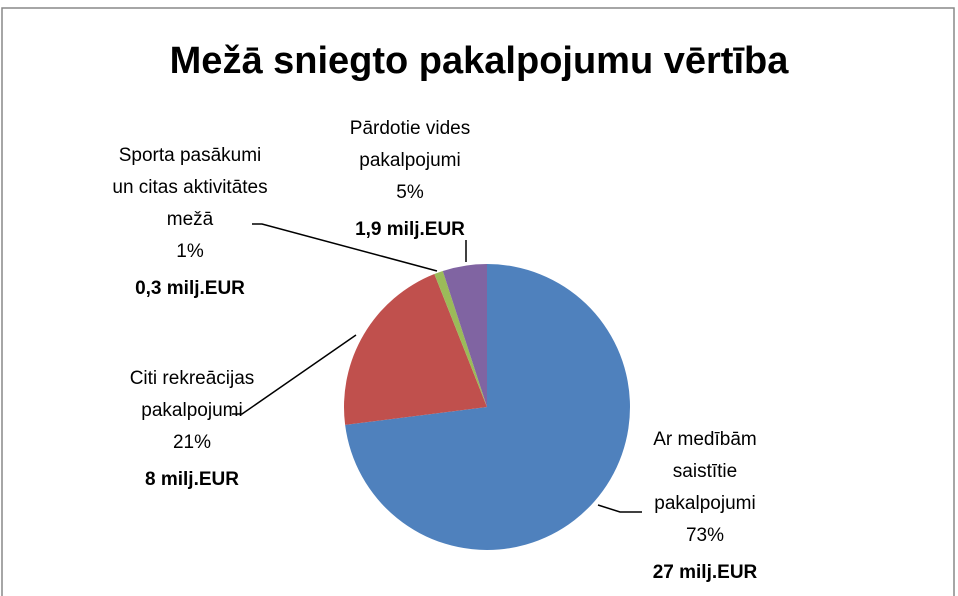 Image resolution: width=958 pixels, height=596 pixels. I want to click on slice-label: Pārdotie vides pakalpojumi 5% 1,9 milj.EUR, so click(410, 179).